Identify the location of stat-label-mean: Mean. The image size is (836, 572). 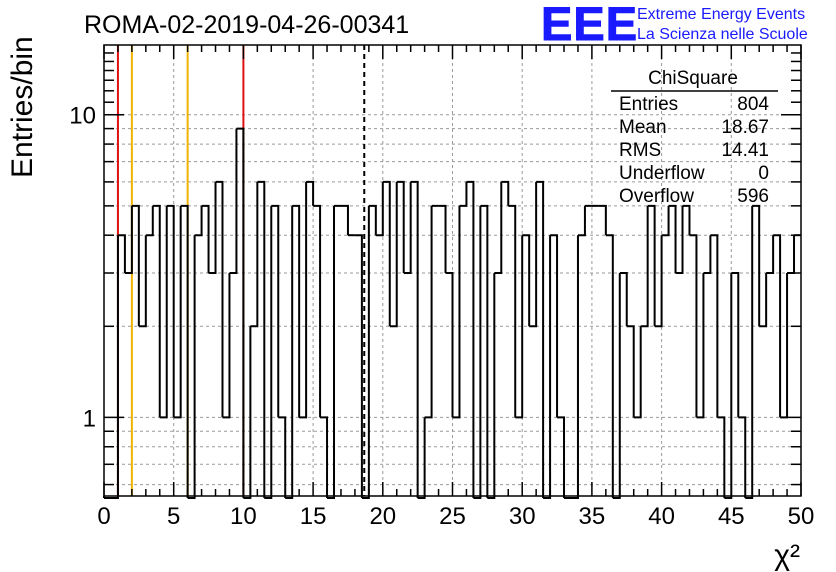
(643, 127).